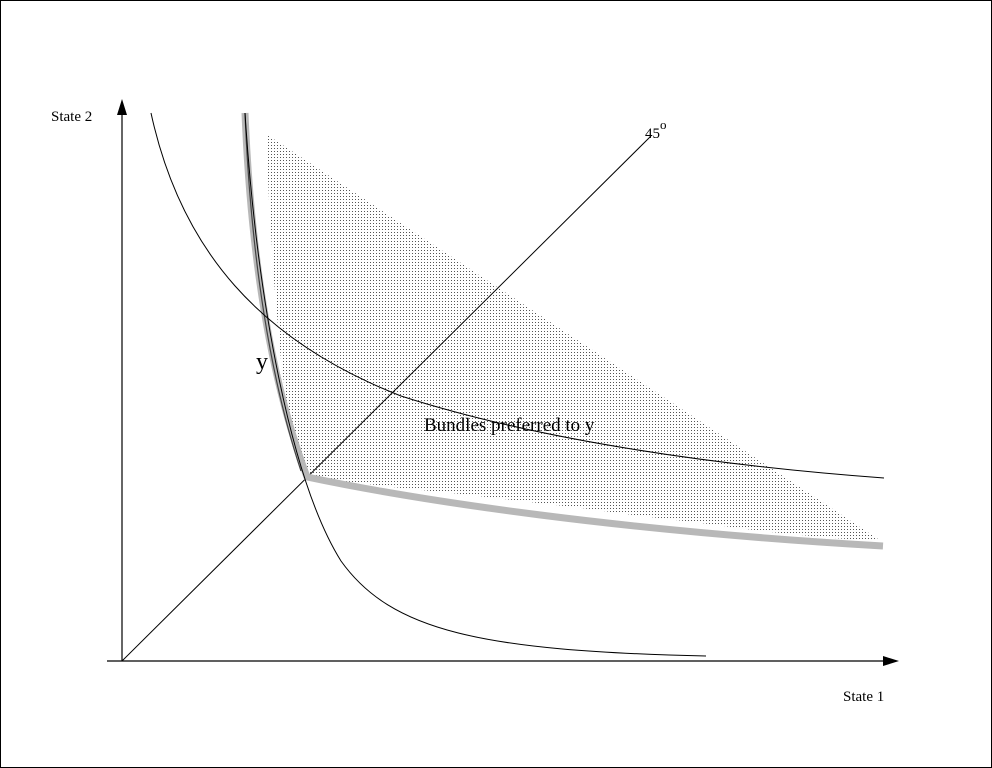 Image resolution: width=992 pixels, height=768 pixels. What do you see at coordinates (262, 362) in the screenshot?
I see `point-y-label: y` at bounding box center [262, 362].